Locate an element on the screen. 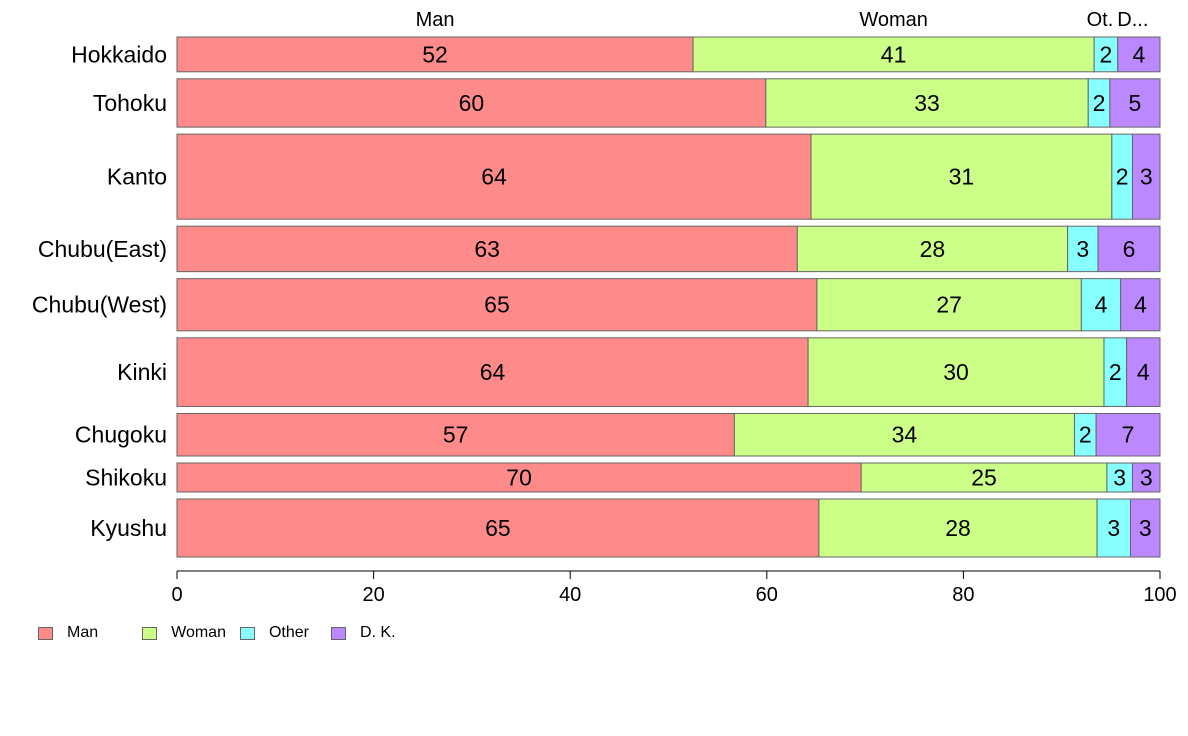  data-label: 30 is located at coordinates (956, 372).